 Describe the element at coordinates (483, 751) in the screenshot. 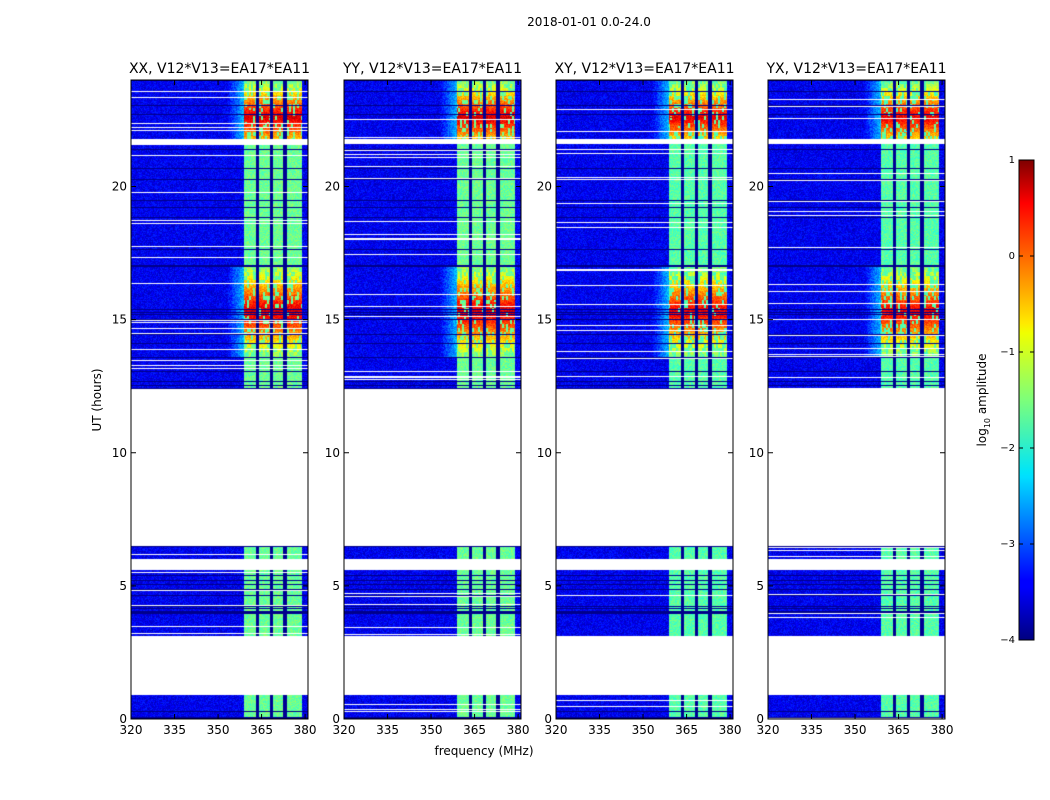

I see `x-axis-label: frequency (MHz)` at that location.